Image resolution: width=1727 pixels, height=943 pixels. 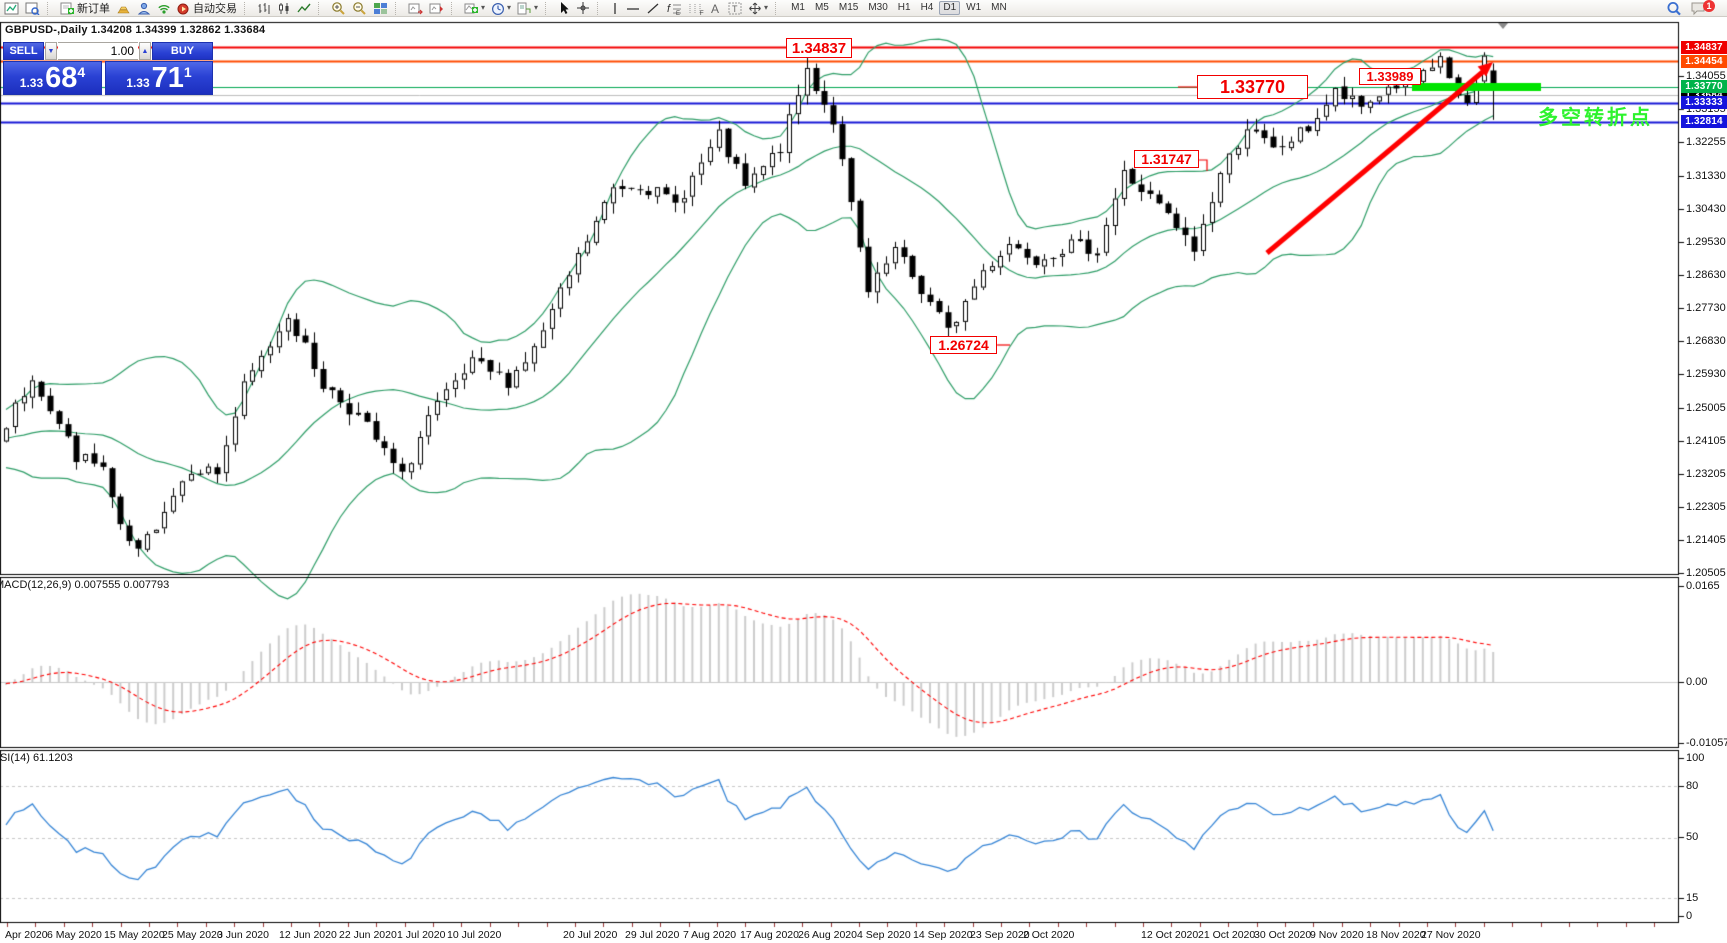 I want to click on notification-badge: 1, so click(x=1709, y=6).